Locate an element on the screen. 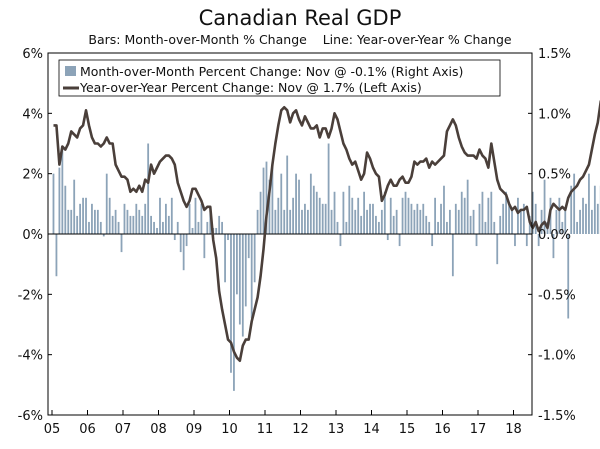  x-tick-label: 14 is located at coordinates (371, 429).